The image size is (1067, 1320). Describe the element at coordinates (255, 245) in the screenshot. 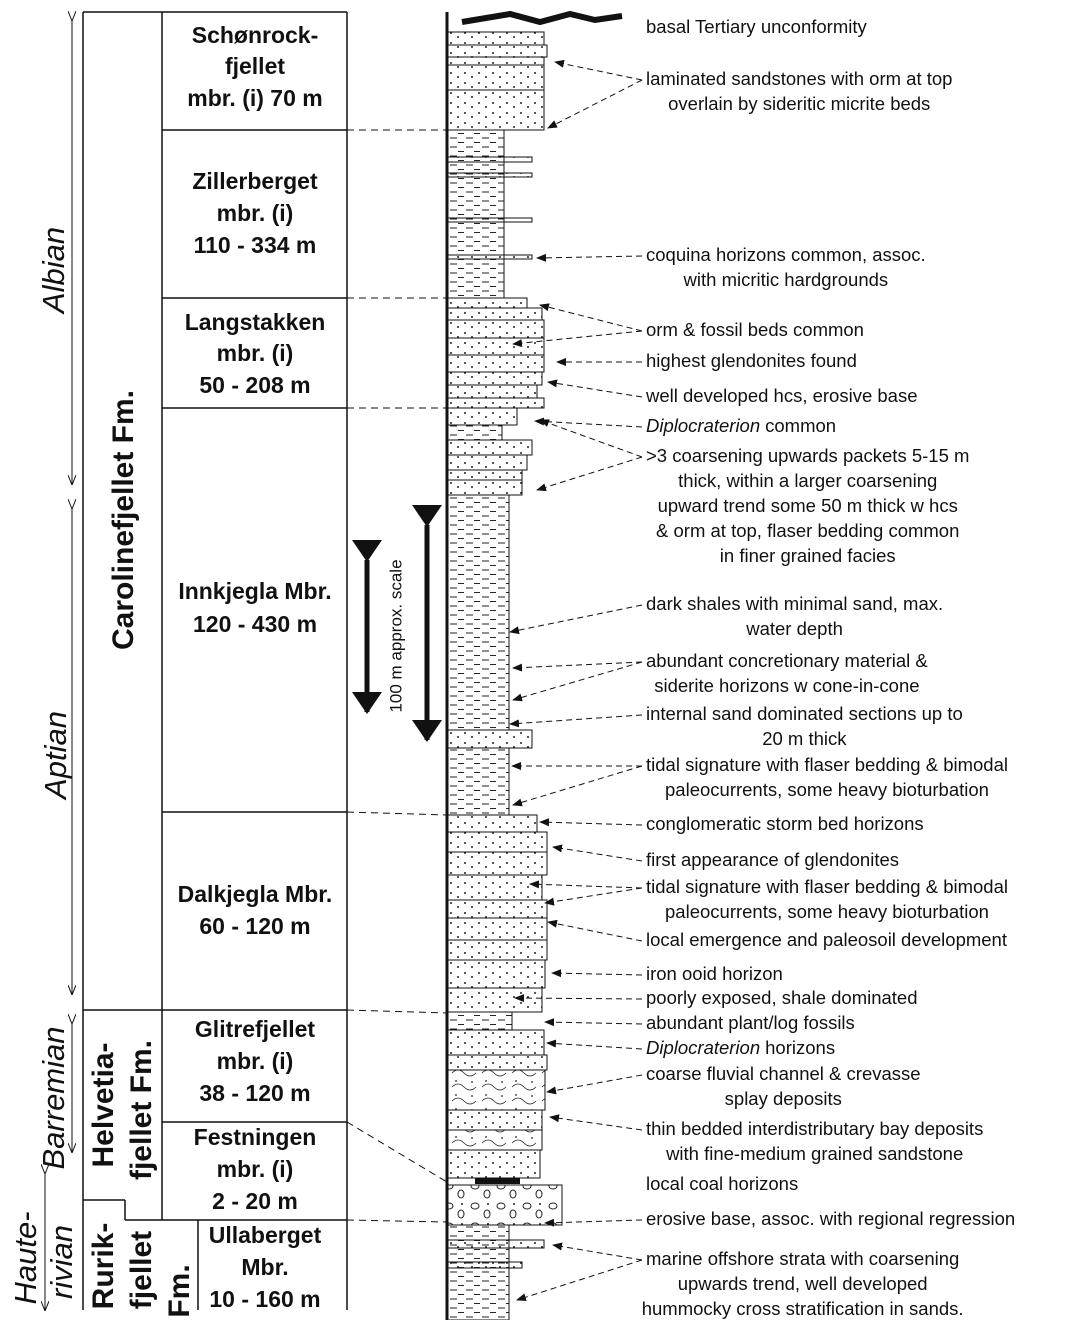

I see `member-label: 110 - 334 m` at that location.